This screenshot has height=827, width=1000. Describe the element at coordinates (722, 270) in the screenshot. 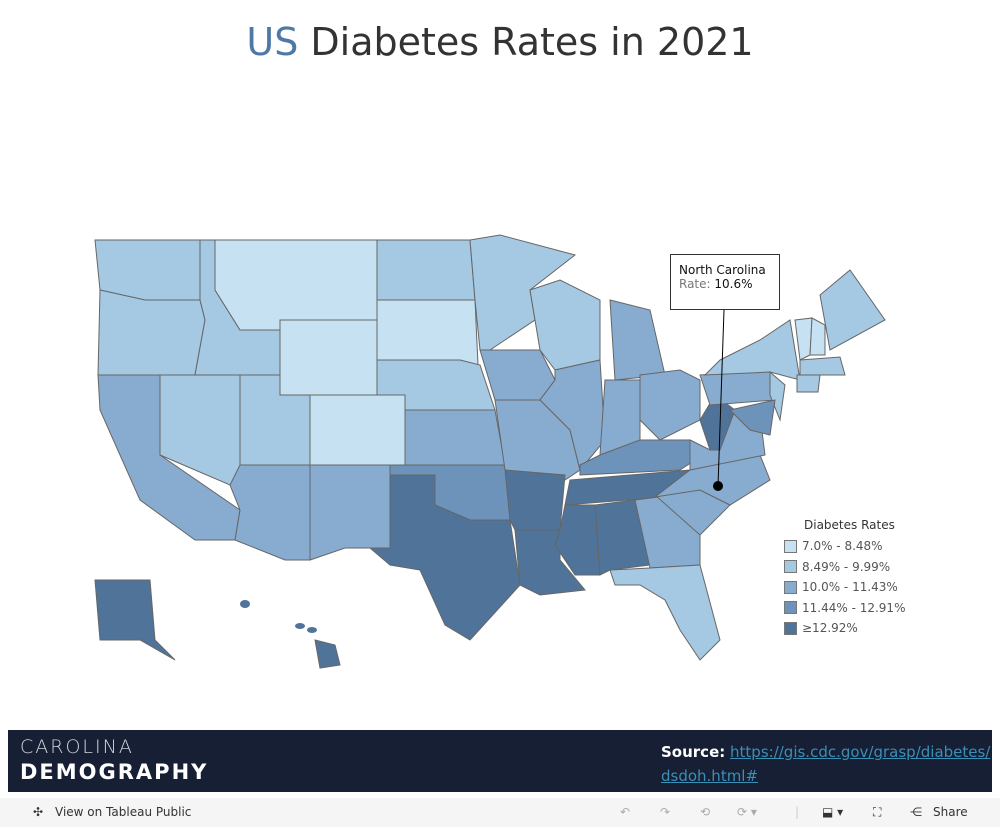

I see `tooltip-state: North Carolina` at that location.